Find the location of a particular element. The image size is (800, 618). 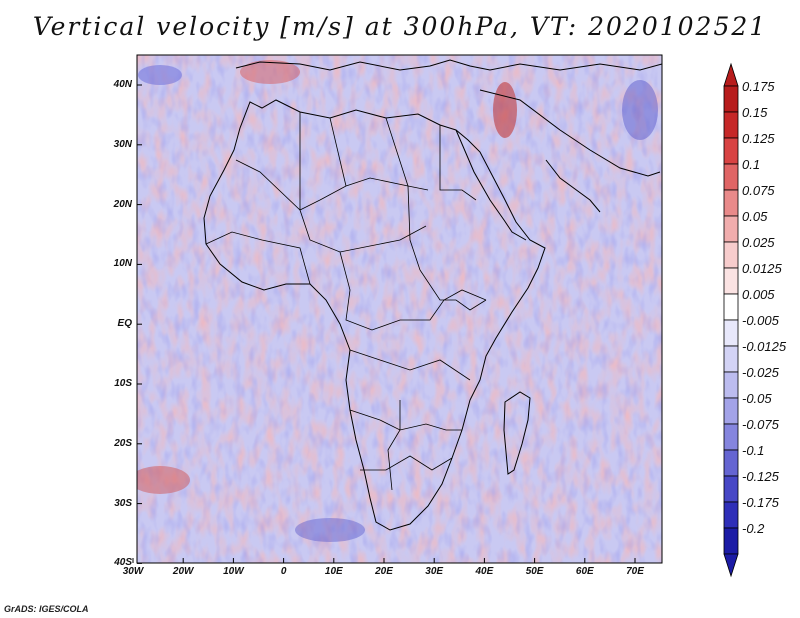

longitude-label: 0 is located at coordinates (283, 571).